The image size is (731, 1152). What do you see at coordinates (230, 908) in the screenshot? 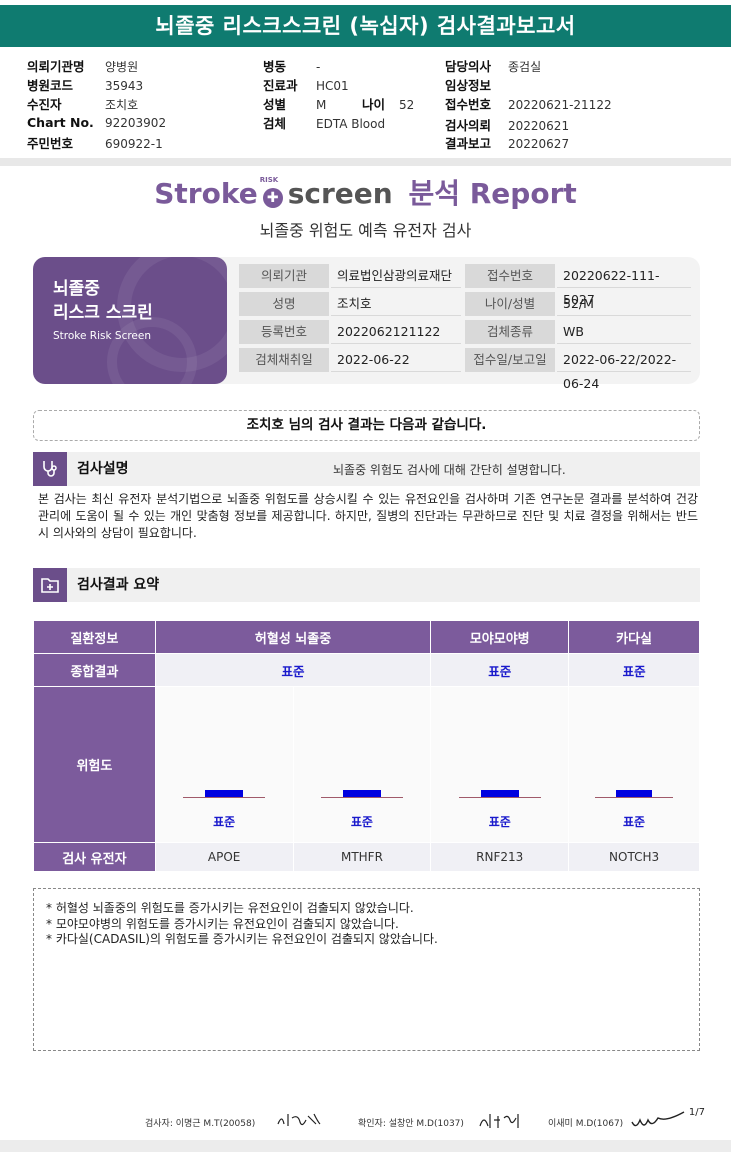
I see `note-item: * 허혈성 뇌졸중의 위험도를 증가시키는 유전요인이 검출되지 않았습니다.` at bounding box center [230, 908].